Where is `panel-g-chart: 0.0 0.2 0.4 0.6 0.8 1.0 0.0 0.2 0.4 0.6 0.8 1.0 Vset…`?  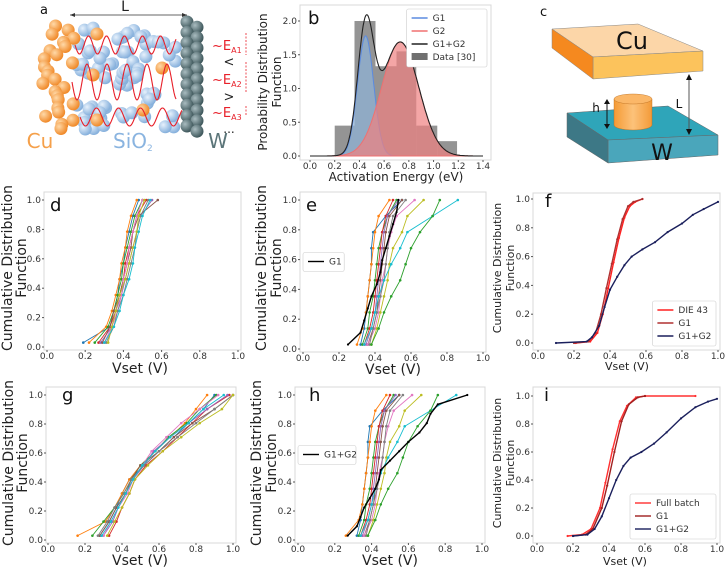 panel-g-chart: 0.0 0.2 0.4 0.6 0.8 1.0 0.0 0.2 0.4 0.6 0.8 1.0 Vset… is located at coordinates (120, 474).